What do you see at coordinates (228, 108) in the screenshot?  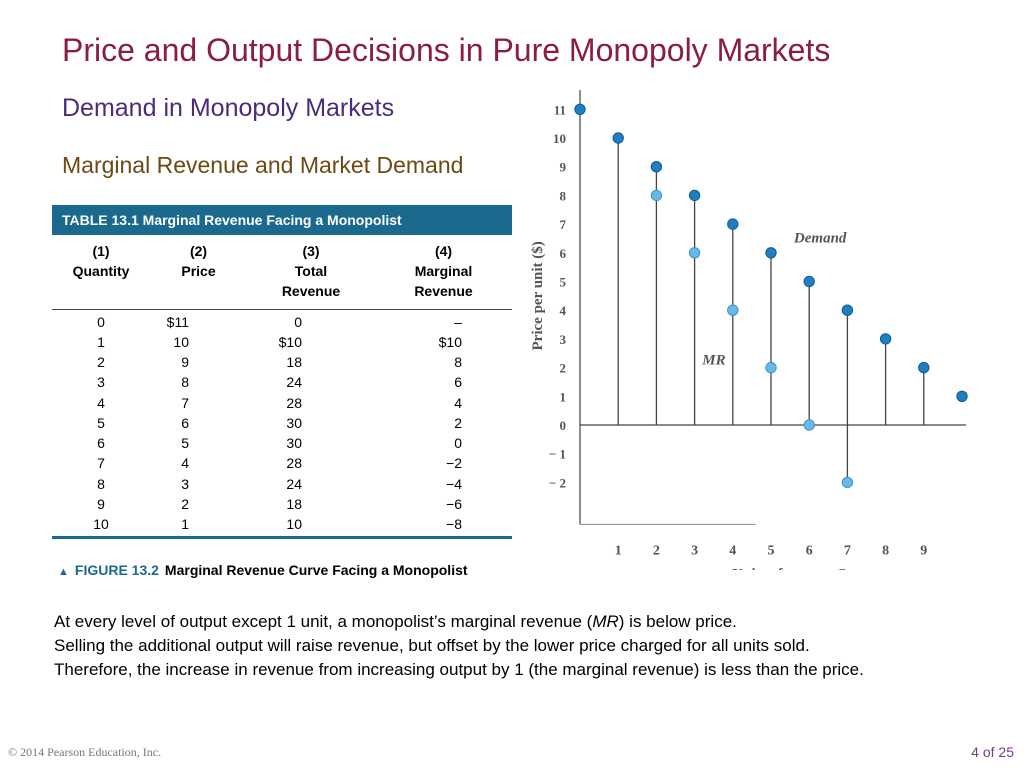 I see `slide-subtitle: Demand in Monopoly Markets` at bounding box center [228, 108].